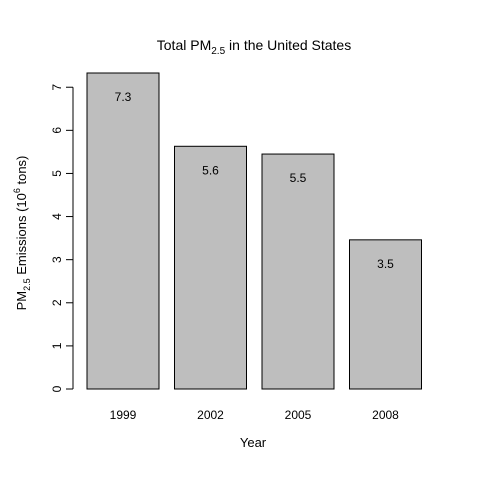 The height and width of the screenshot is (480, 480). I want to click on bar-2008, so click(385, 314).